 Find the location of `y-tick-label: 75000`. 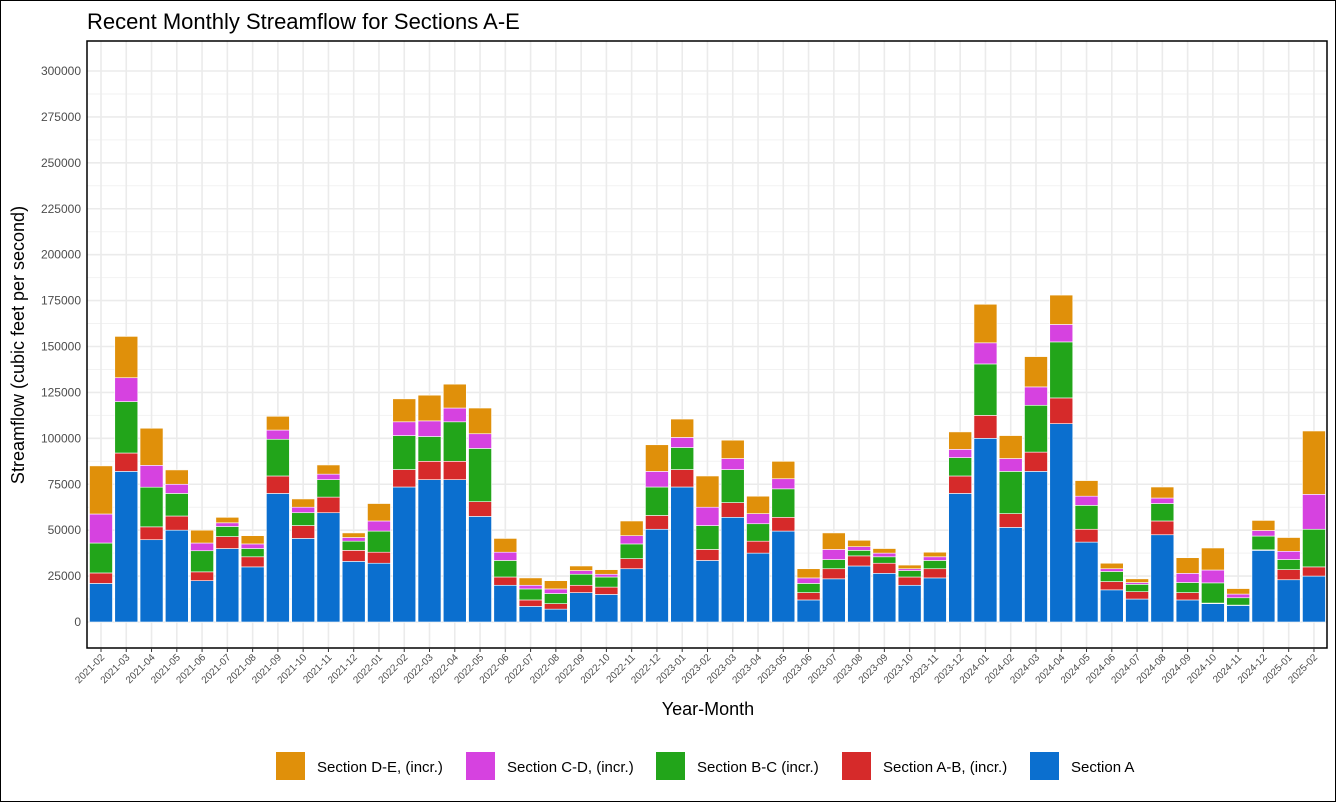

y-tick-label: 75000 is located at coordinates (65, 484).